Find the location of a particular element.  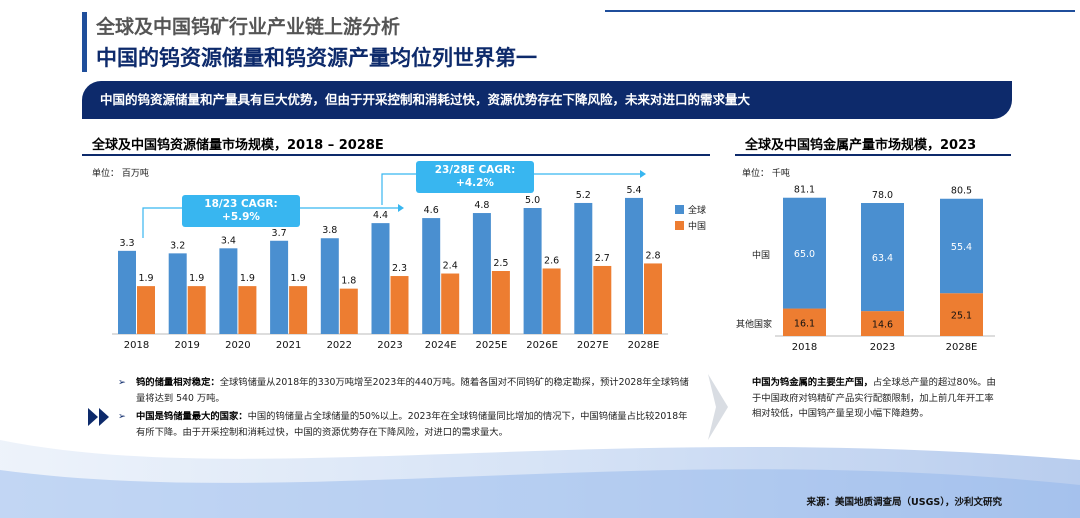

value-label-global: 3.7 is located at coordinates (279, 233).